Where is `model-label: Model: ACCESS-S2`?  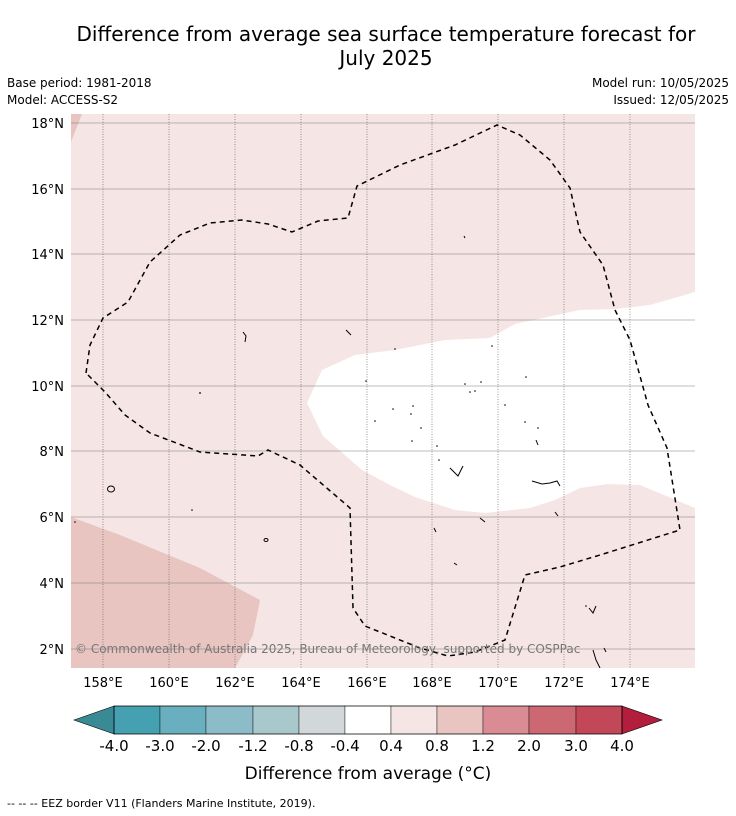
model-label: Model: ACCESS-S2 is located at coordinates (63, 100).